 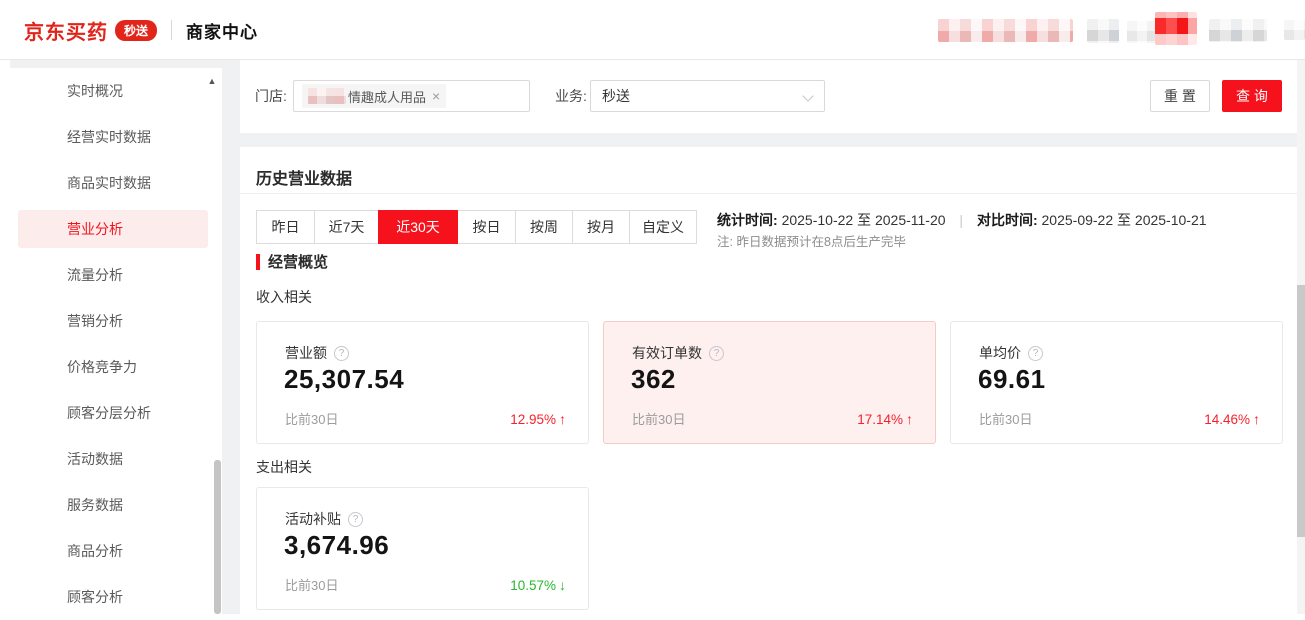 I want to click on card-activity-subsidy: 活动补贴? 3,674.96 比前30日 10.57% ↓, so click(x=422, y=548).